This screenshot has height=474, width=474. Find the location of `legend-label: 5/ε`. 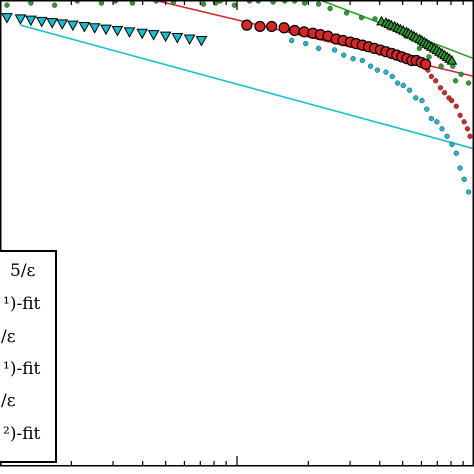

legend-label: 5/ε is located at coordinates (23, 271).